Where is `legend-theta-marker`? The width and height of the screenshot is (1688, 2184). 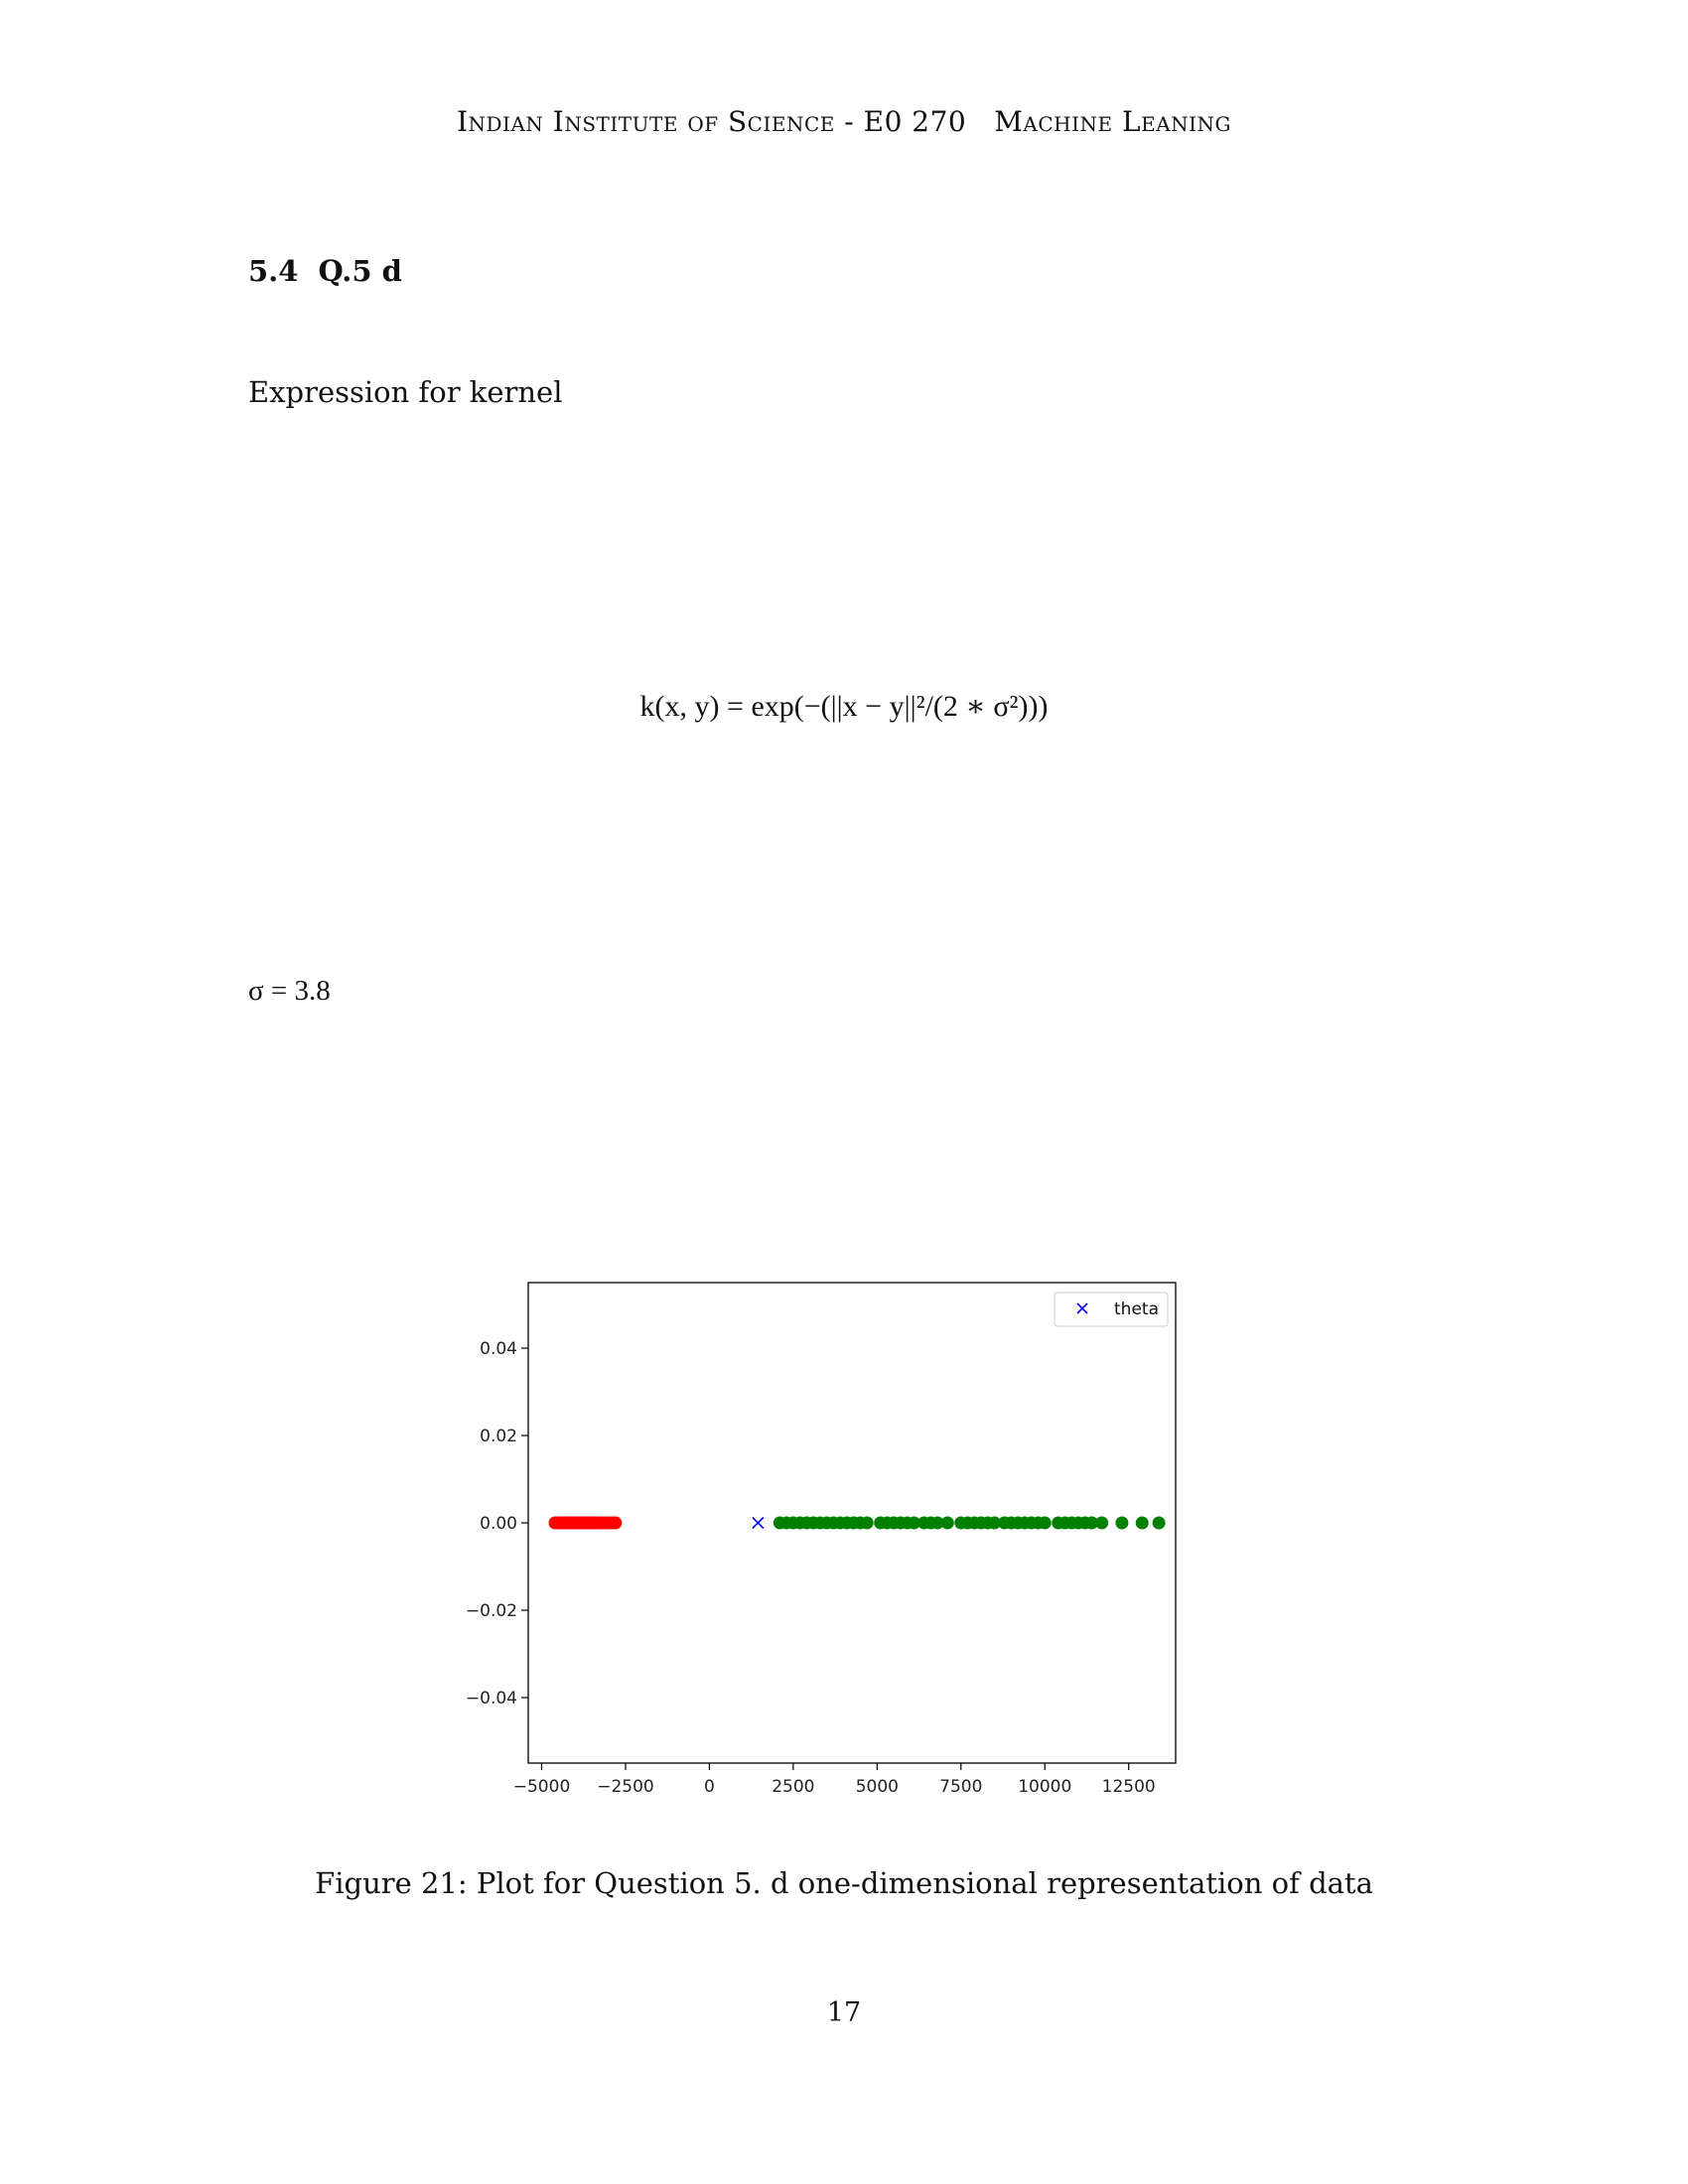 legend-theta-marker is located at coordinates (1082, 1308).